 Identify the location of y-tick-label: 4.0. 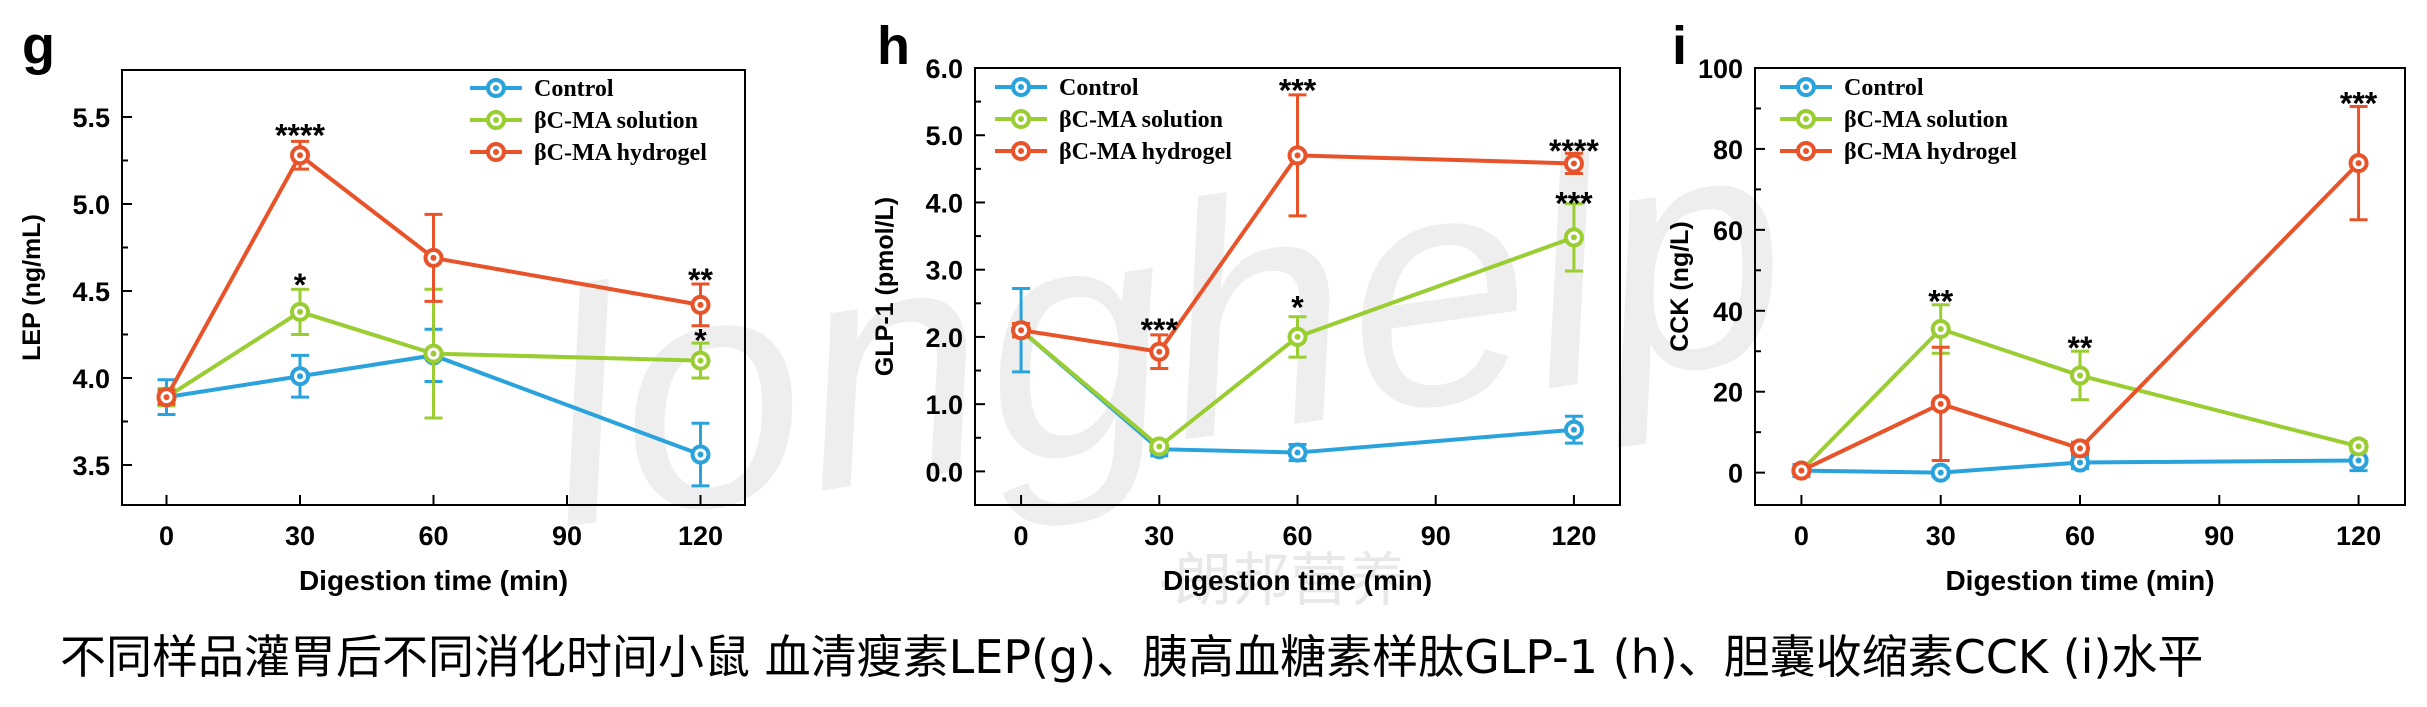
(944, 203).